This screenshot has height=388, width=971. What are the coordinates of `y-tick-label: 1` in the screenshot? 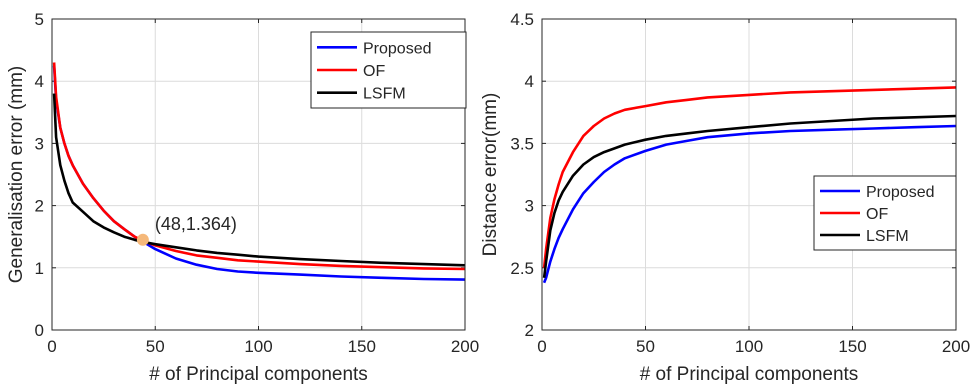 It's located at (39, 268).